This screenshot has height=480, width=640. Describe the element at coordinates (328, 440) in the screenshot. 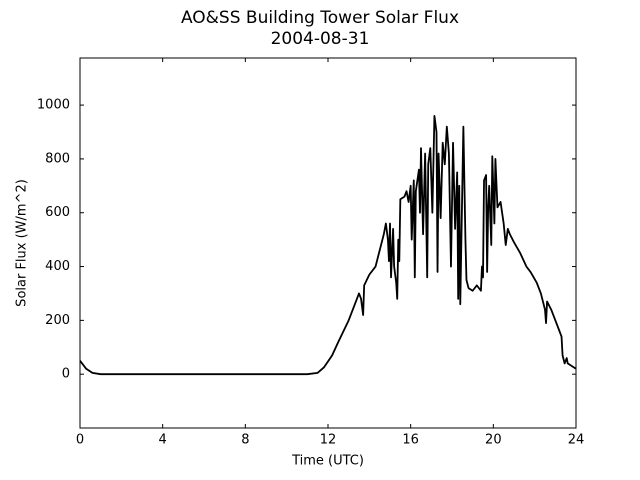

I see `x-tick-label: 12` at that location.